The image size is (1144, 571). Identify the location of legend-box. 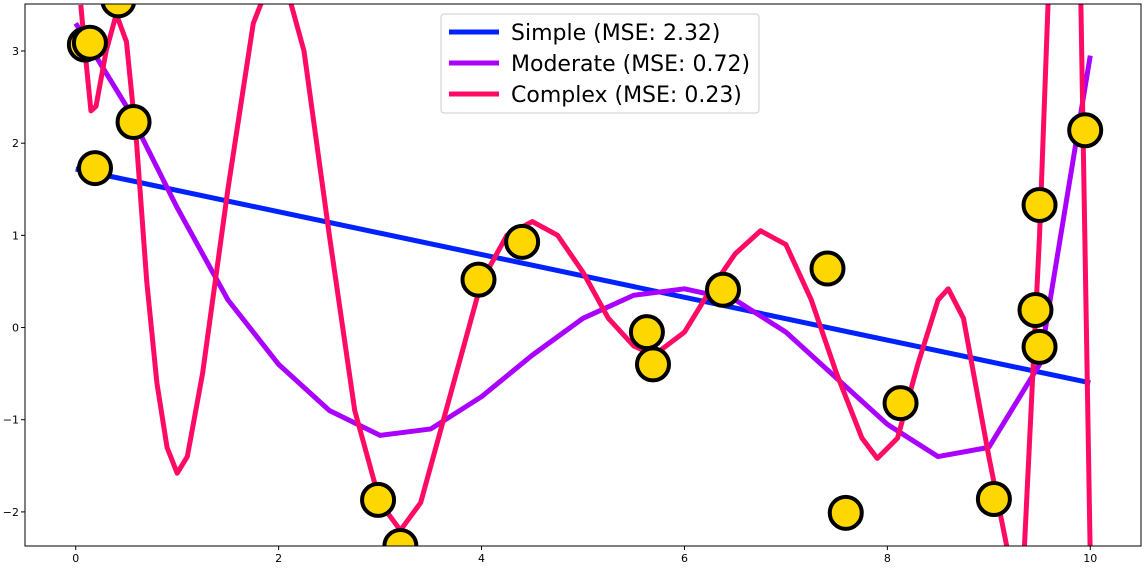
(600, 63).